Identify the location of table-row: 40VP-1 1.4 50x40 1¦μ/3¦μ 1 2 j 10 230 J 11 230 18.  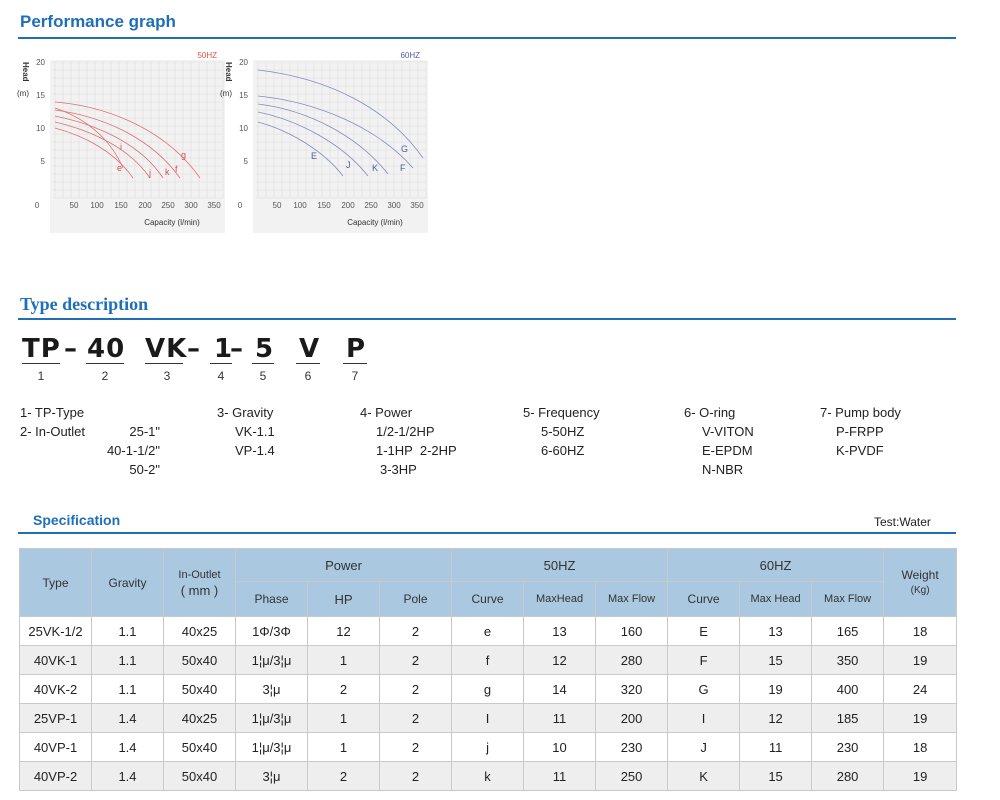
(488, 747).